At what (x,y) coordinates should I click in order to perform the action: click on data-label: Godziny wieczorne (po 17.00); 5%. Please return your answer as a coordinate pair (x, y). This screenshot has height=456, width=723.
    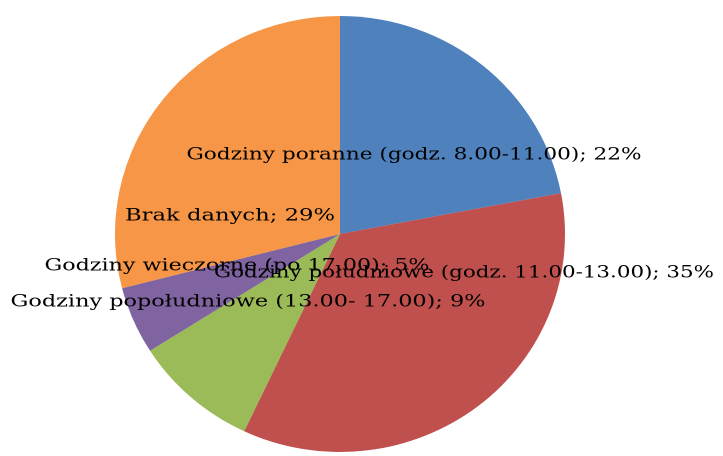
    Looking at the image, I should click on (237, 266).